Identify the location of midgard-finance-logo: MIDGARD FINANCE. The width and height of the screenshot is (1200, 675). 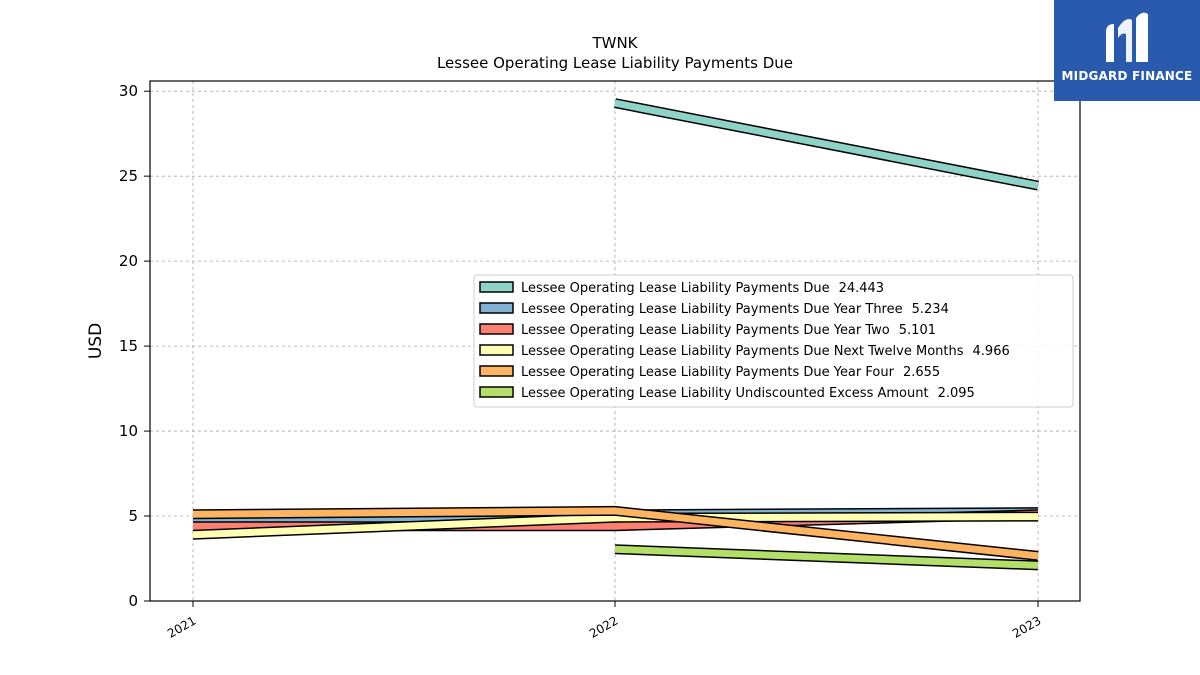
(1127, 50).